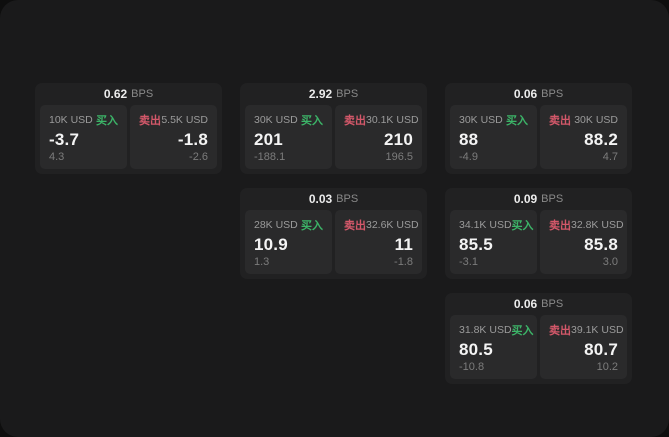 This screenshot has height=437, width=669. What do you see at coordinates (610, 157) in the screenshot?
I see `sell-change: 4.7` at bounding box center [610, 157].